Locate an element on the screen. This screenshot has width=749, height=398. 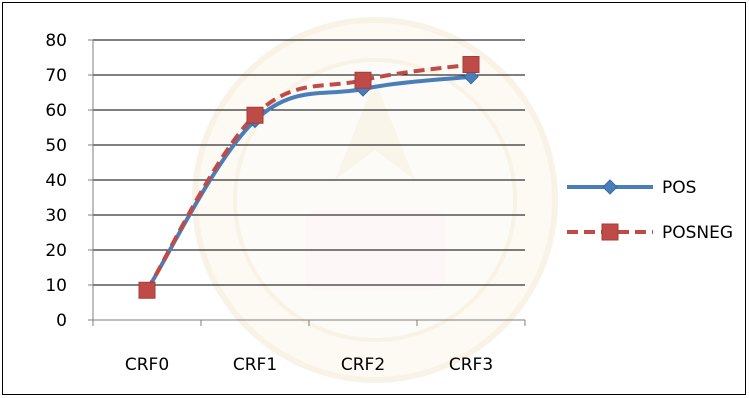
y-axis-tick-labels: 0 10 20 30 40 50 60 70 80 is located at coordinates (56, 181).